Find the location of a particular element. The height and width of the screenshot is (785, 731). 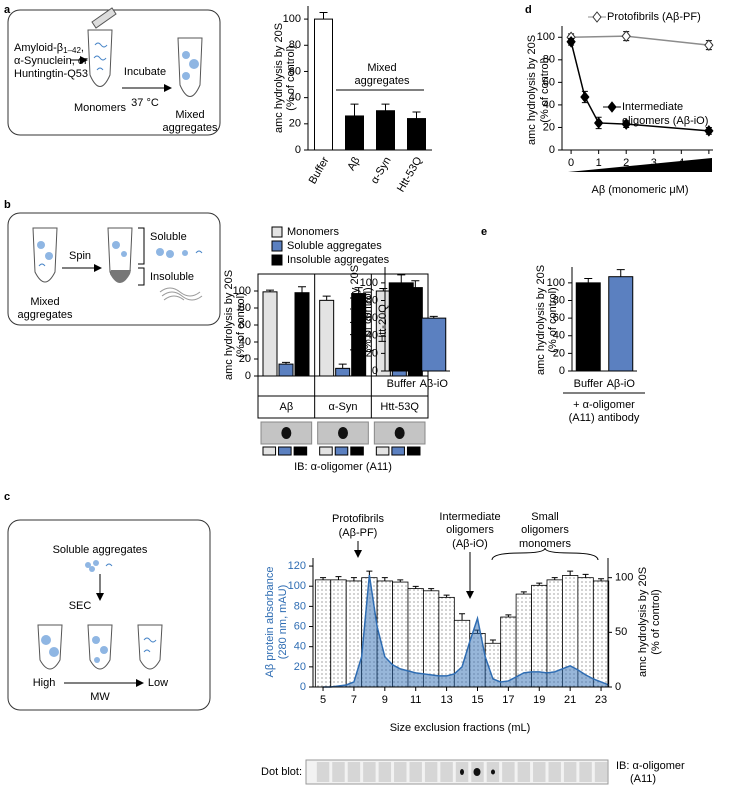

series-line is located at coordinates (640, 40).